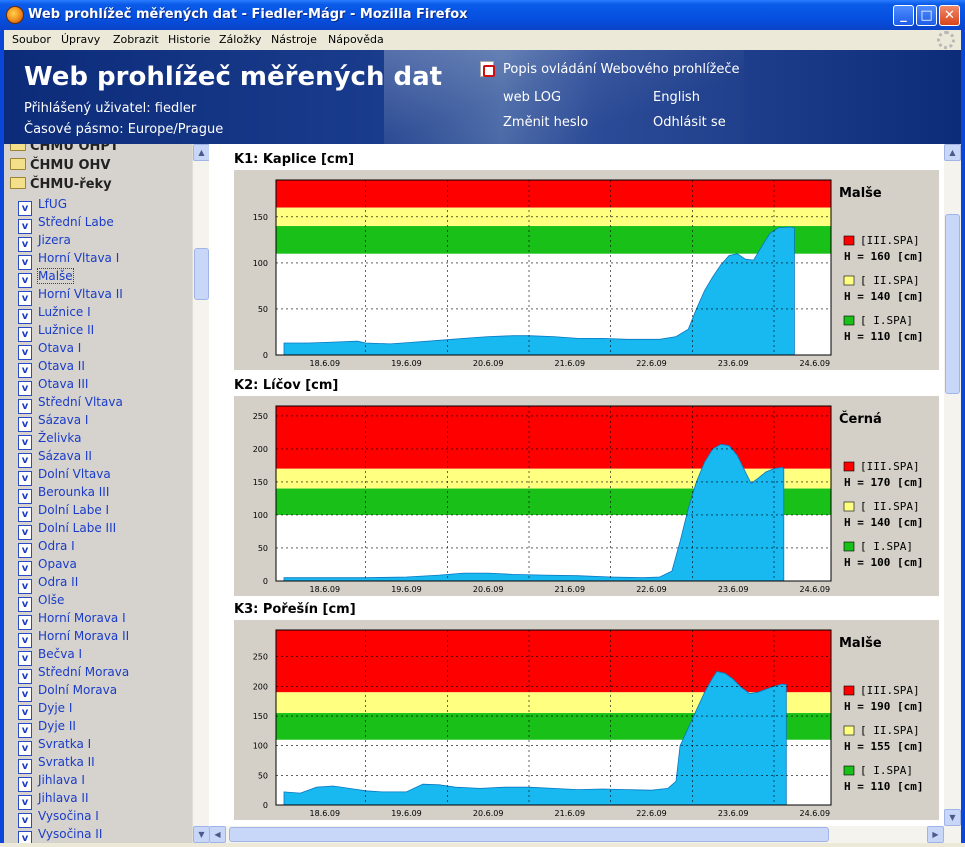 The image size is (965, 847). Describe the element at coordinates (15, 15) in the screenshot. I see `firefox-icon` at that location.